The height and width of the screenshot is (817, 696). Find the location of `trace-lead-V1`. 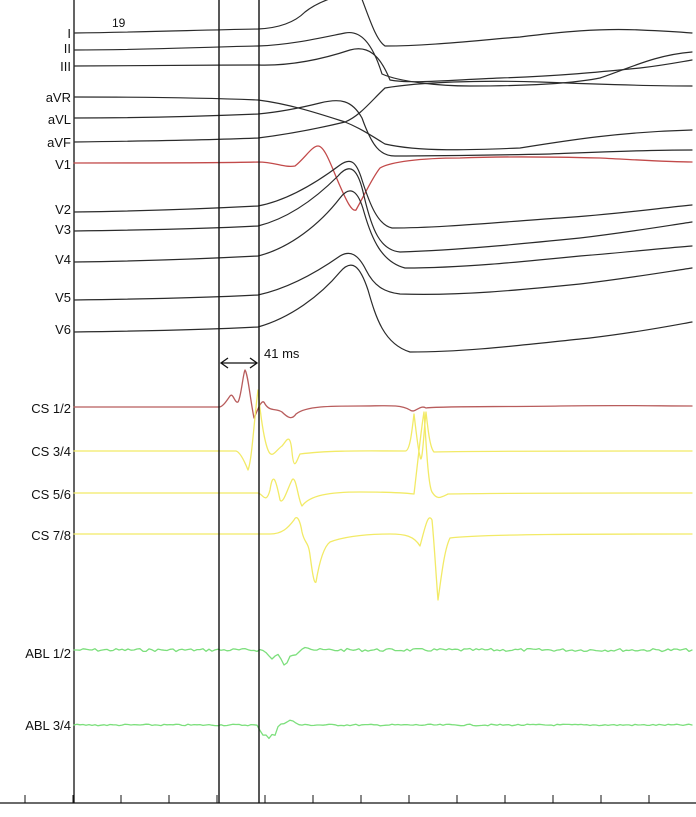

trace-lead-V1 is located at coordinates (383, 178).